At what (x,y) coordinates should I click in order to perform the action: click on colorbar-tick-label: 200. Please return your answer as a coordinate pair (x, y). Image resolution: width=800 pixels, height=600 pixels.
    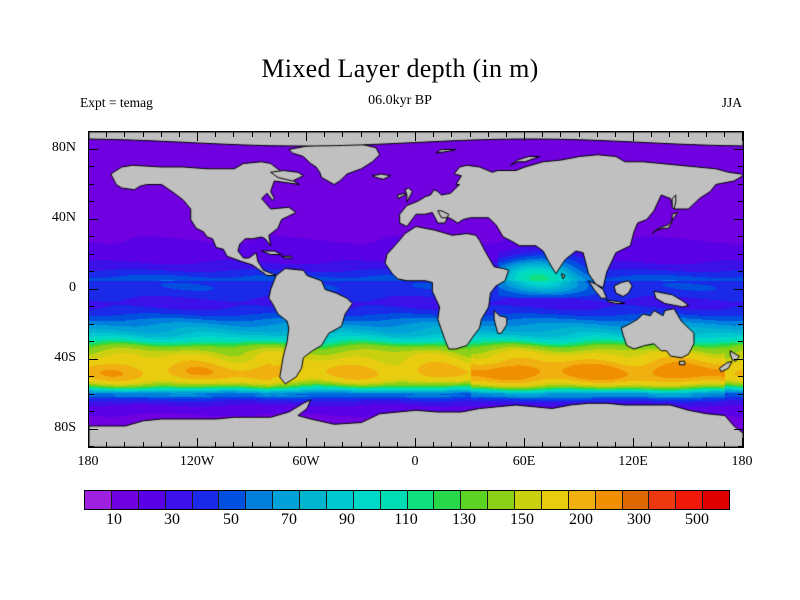
    Looking at the image, I should click on (581, 519).